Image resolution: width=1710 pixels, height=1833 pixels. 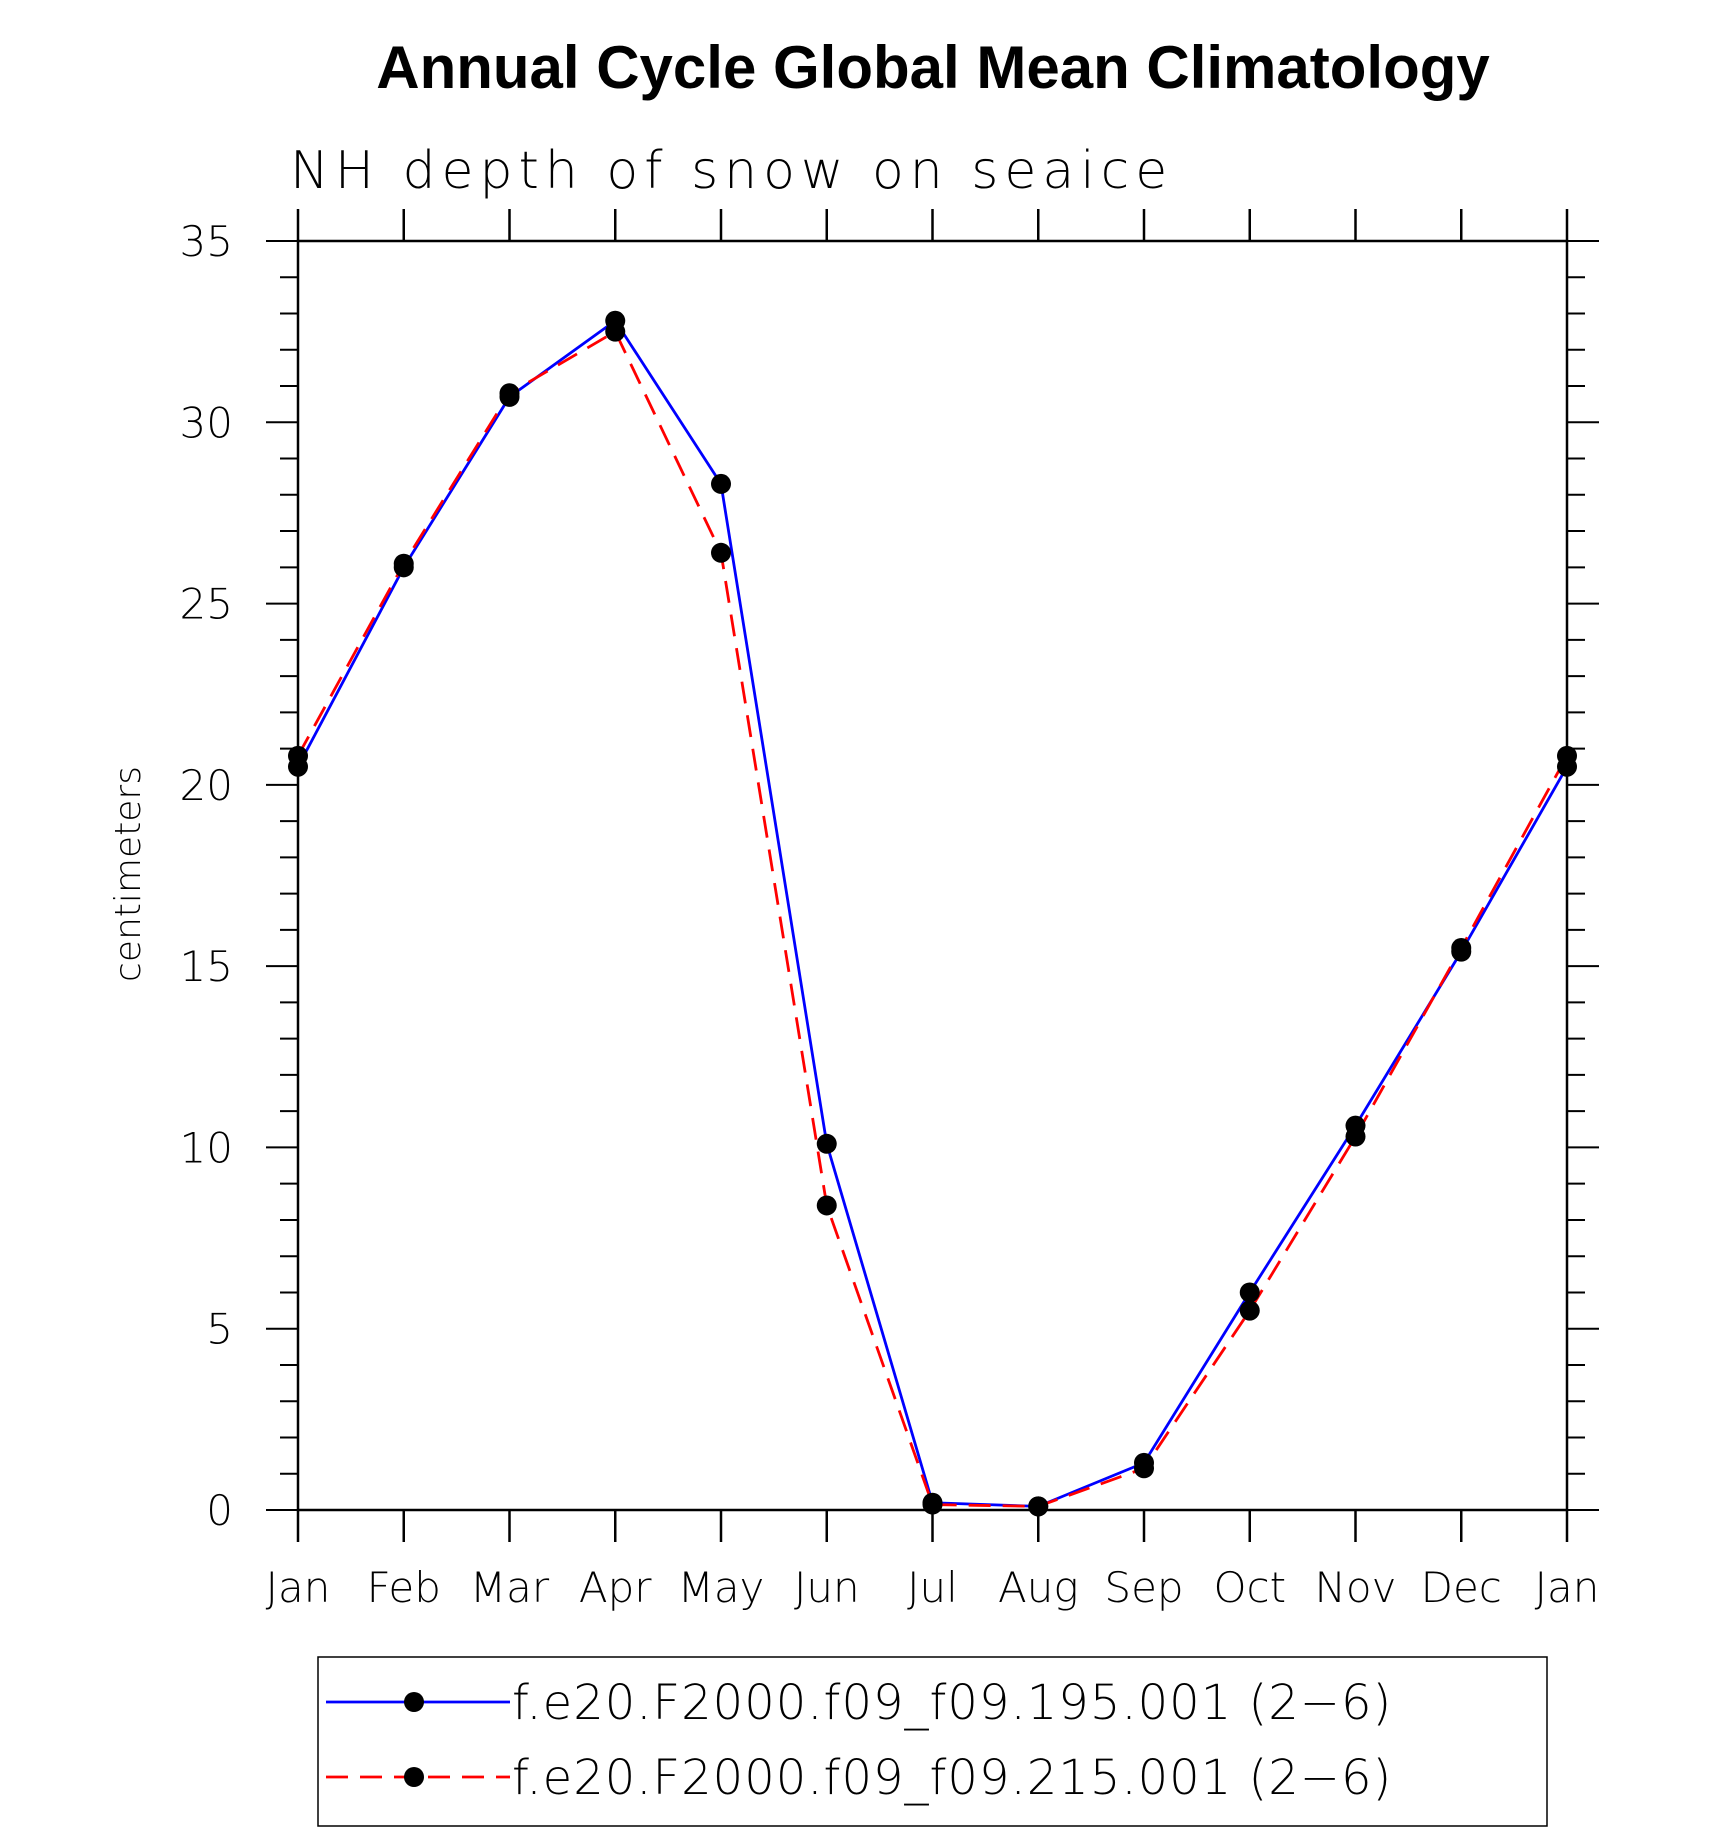 What do you see at coordinates (952, 1703) in the screenshot?
I see `legend-label-1: f.e20.F2000.f09_f09.195.001 (2−6)` at bounding box center [952, 1703].